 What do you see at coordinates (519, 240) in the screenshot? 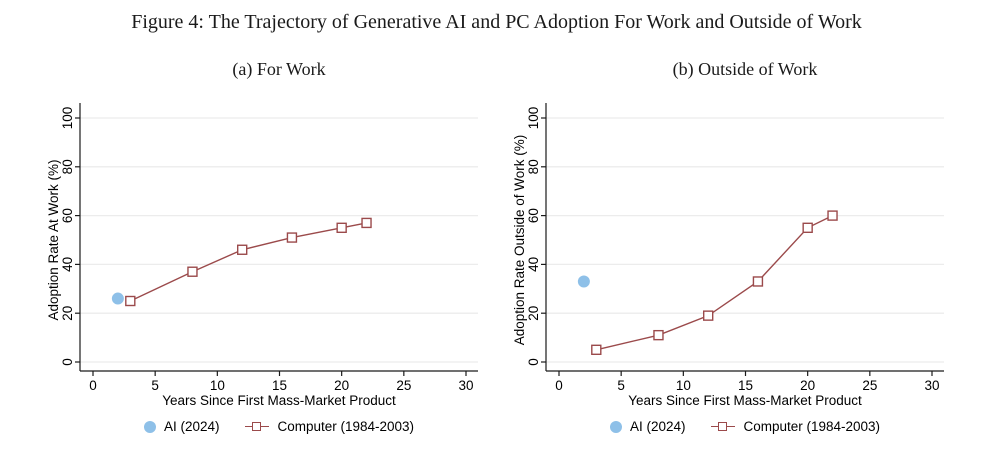
I see `y-axis-label: Adoption Rate Outside of Work (%)` at bounding box center [519, 240].